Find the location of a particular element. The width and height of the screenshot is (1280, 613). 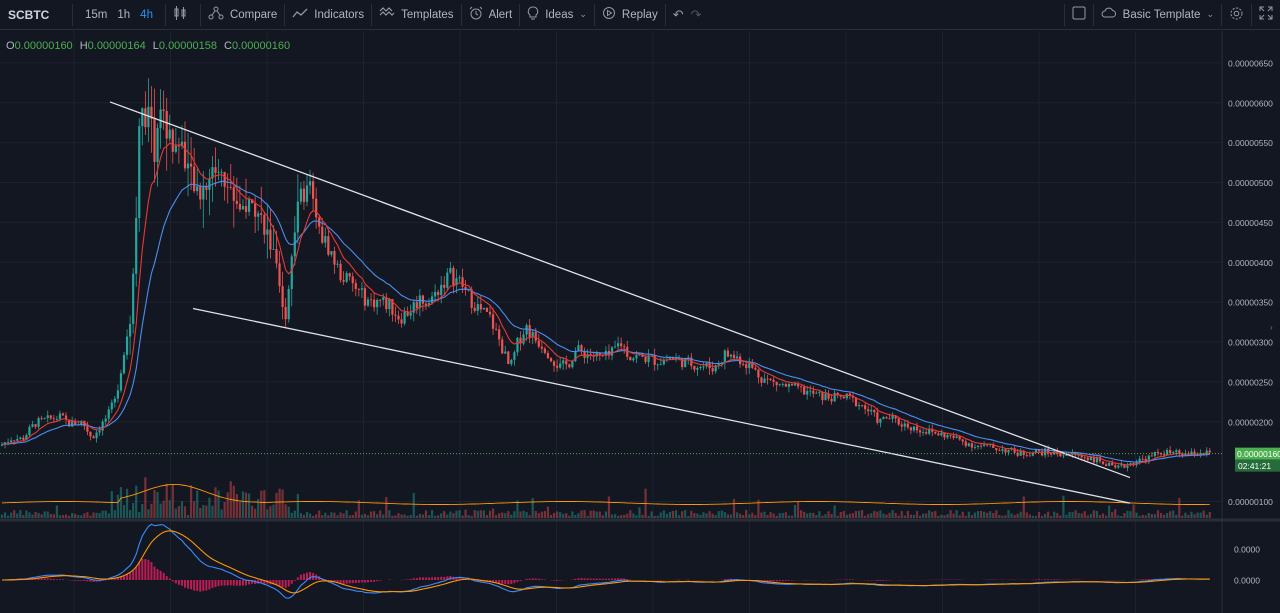

timeframe-15m: 15m is located at coordinates (96, 14).